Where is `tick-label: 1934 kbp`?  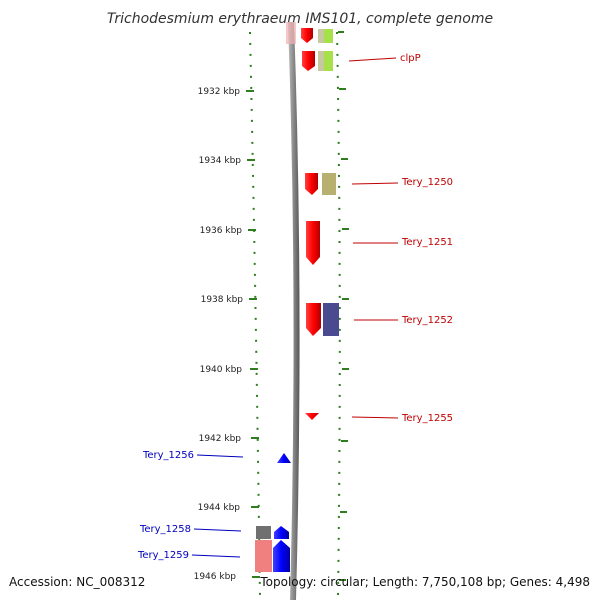 tick-label: 1934 kbp is located at coordinates (220, 161).